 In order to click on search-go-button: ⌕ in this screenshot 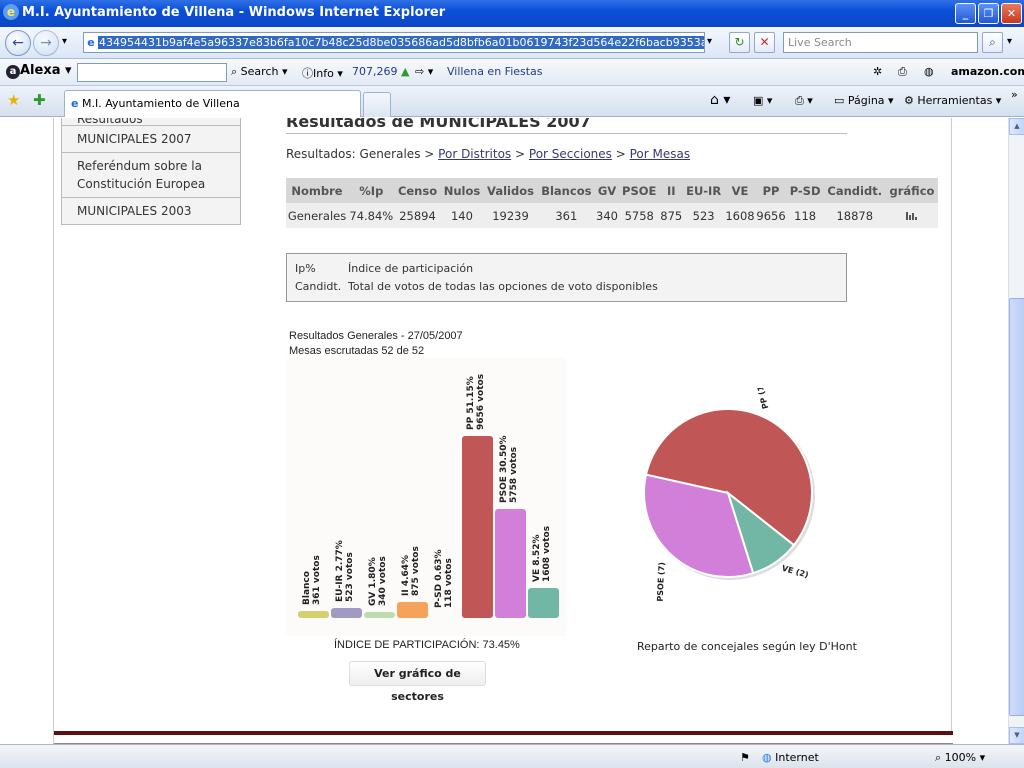, I will do `click(992, 42)`.